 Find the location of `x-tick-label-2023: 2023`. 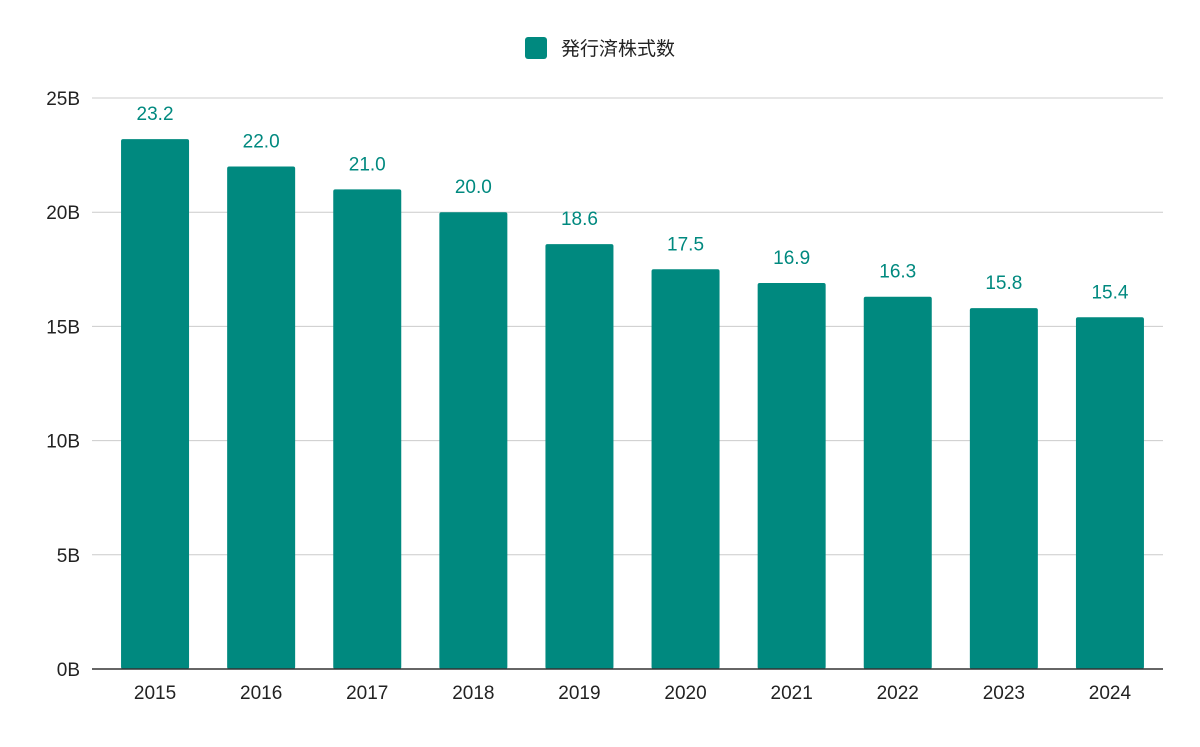

x-tick-label-2023: 2023 is located at coordinates (1004, 693).